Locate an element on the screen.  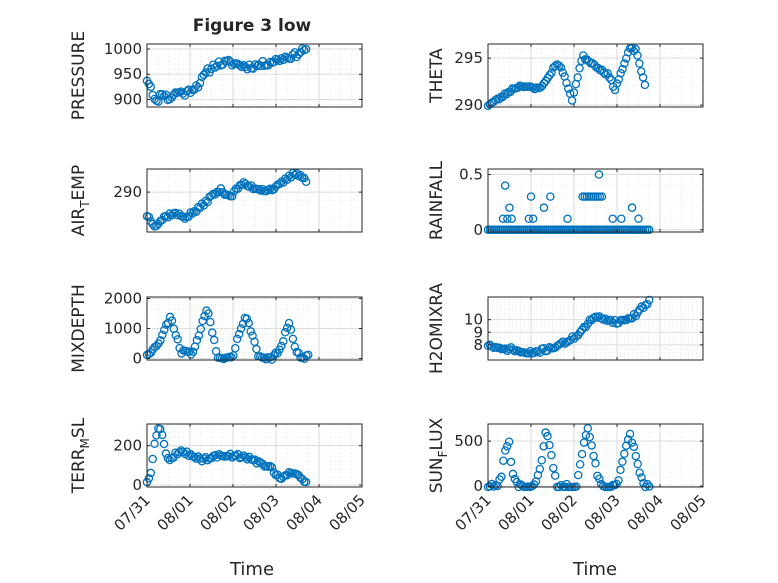
x-tick-label: 08/01 is located at coordinates (516, 512).